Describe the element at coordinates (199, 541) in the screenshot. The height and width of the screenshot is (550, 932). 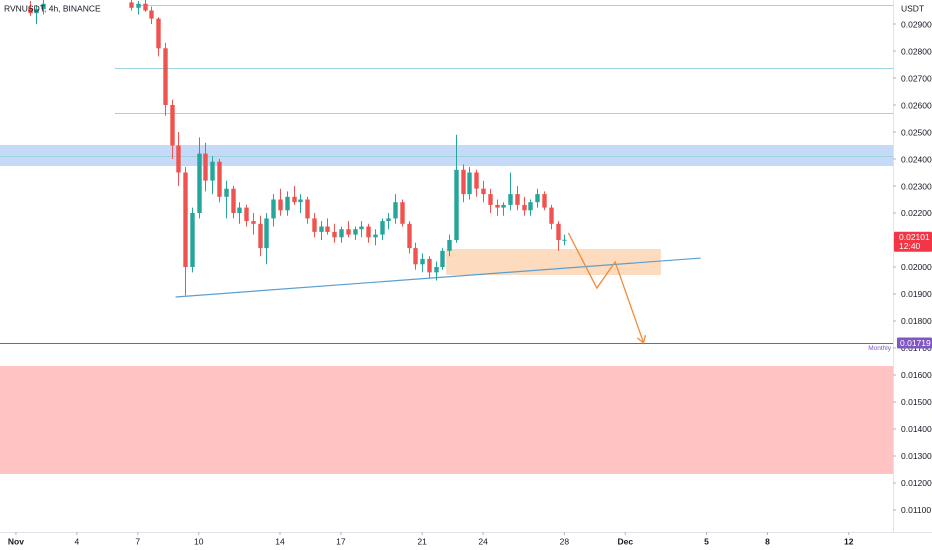
I see `x-tick-label: 10` at that location.